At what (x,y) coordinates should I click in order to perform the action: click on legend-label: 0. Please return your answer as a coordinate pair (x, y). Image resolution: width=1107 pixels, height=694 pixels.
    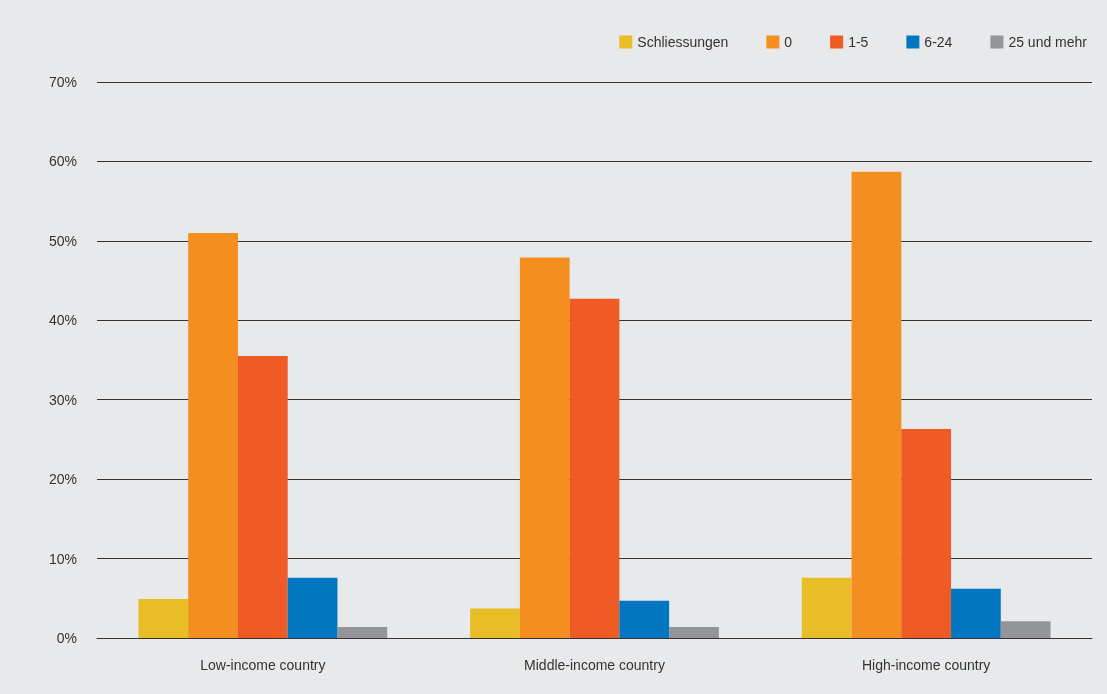
    Looking at the image, I should click on (788, 42).